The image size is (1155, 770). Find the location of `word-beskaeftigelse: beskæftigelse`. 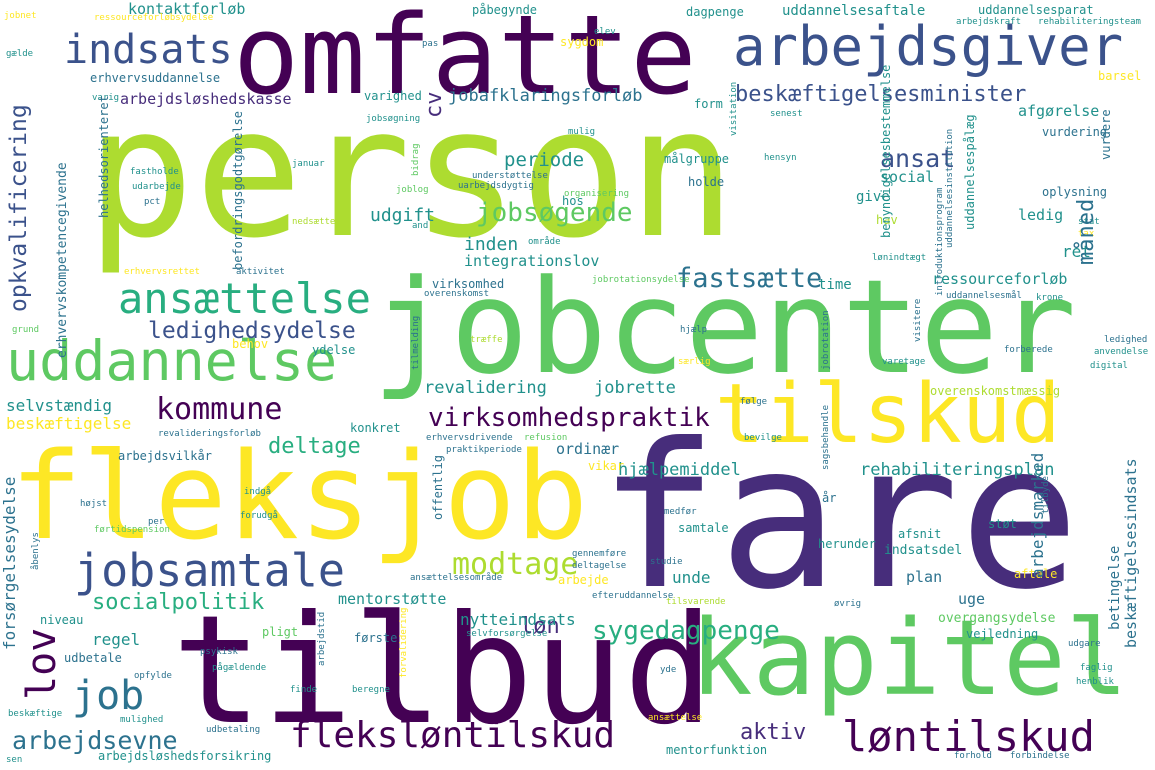

word-beskaeftigelse: beskæftigelse is located at coordinates (69, 423).